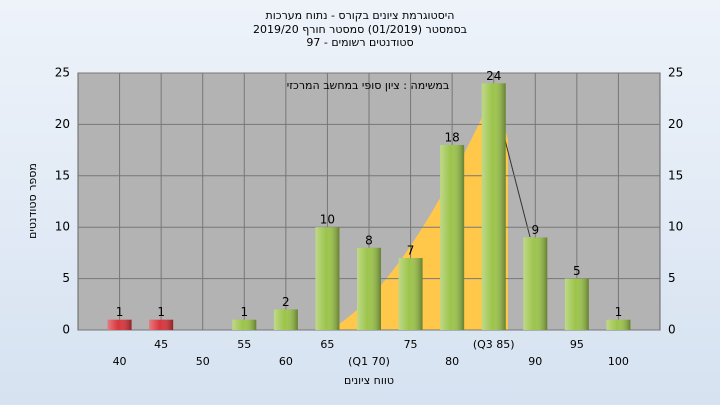 The width and height of the screenshot is (720, 405). What do you see at coordinates (286, 302) in the screenshot?
I see `value-label: 2` at bounding box center [286, 302].